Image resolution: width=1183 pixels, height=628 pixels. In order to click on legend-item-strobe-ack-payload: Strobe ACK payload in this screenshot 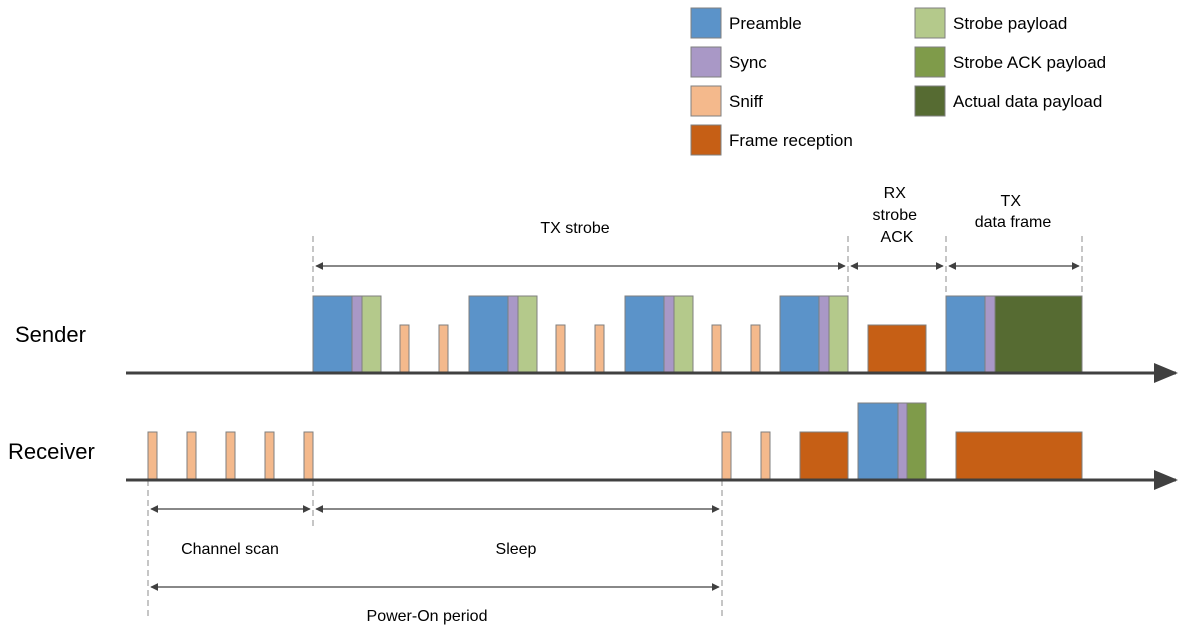, I will do `click(1010, 62)`.